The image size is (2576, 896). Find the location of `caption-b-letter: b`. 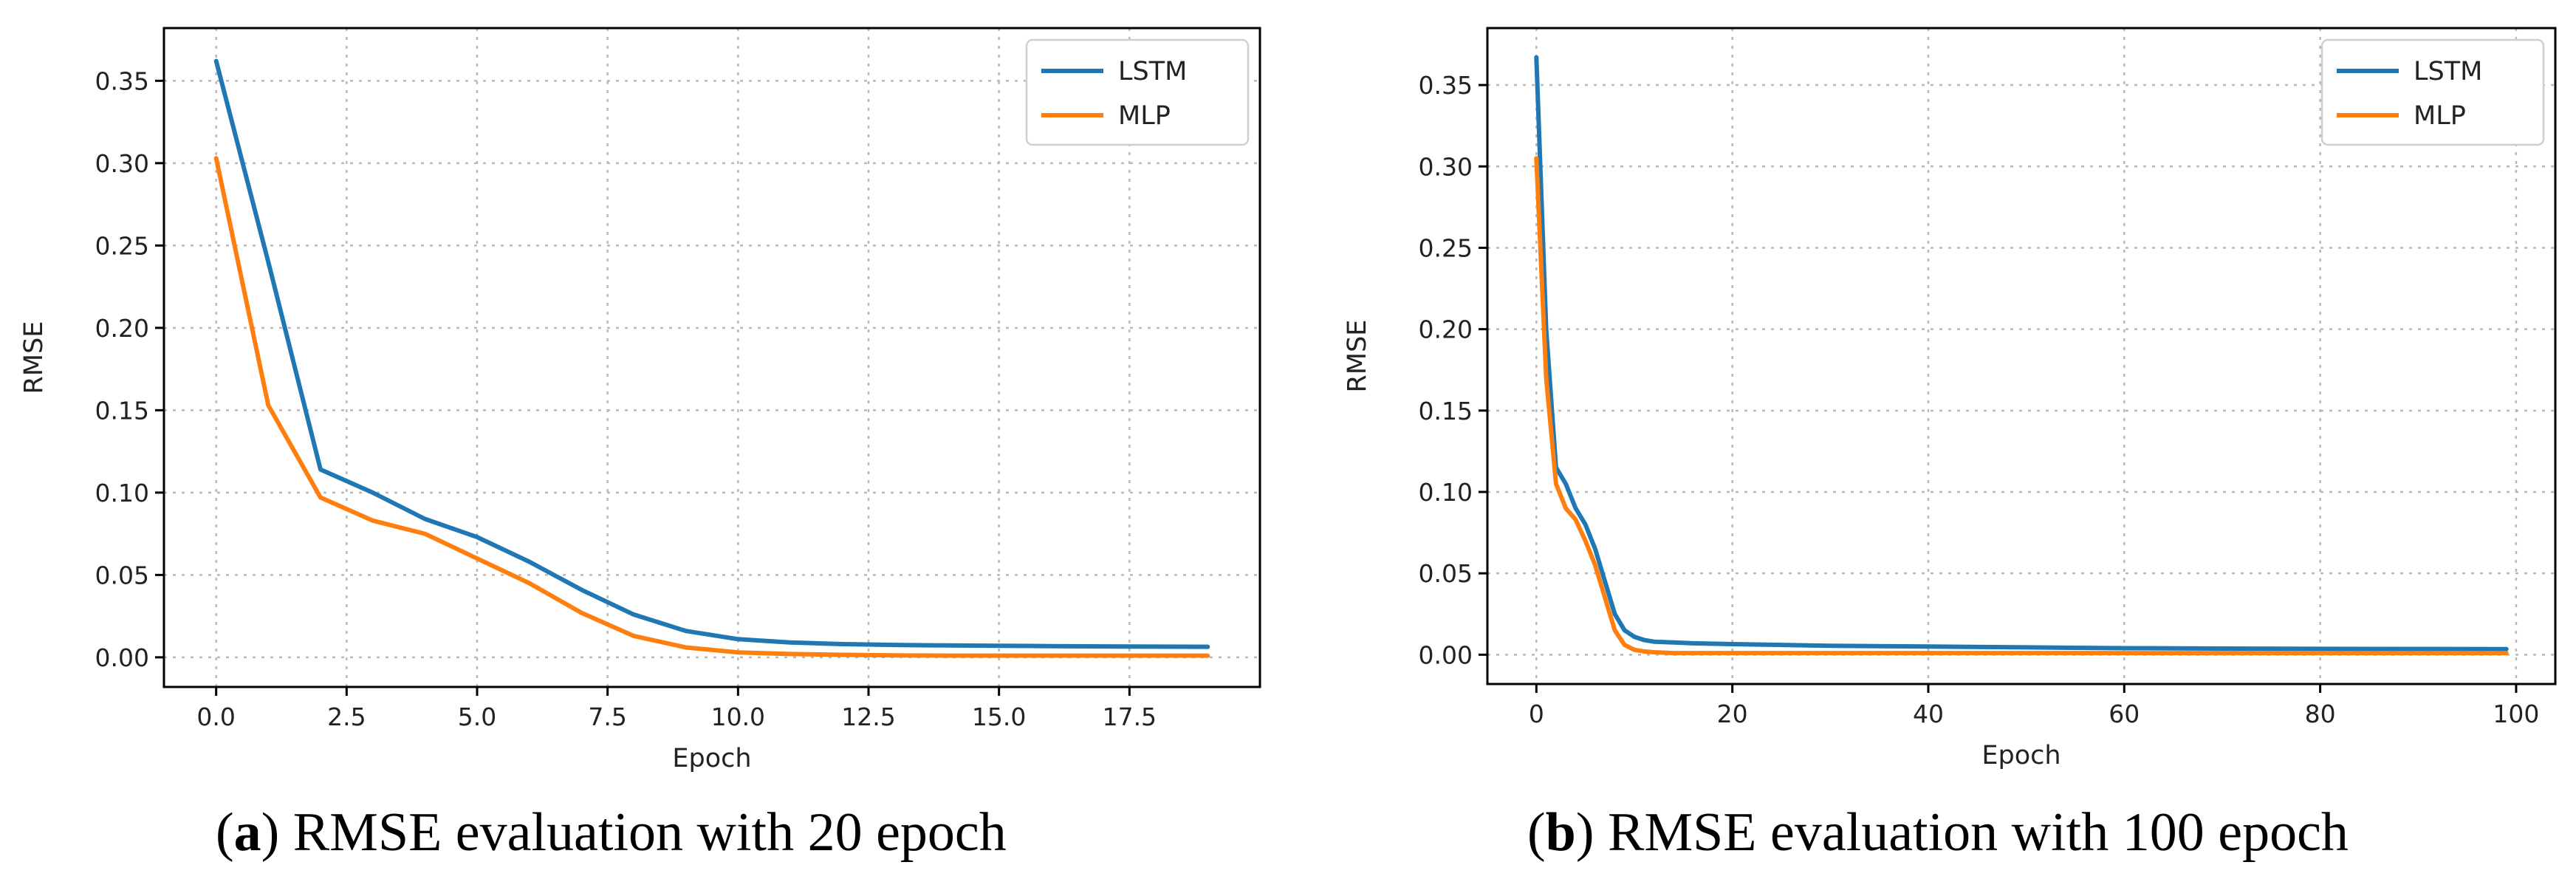

caption-b-letter: b is located at coordinates (1560, 832).